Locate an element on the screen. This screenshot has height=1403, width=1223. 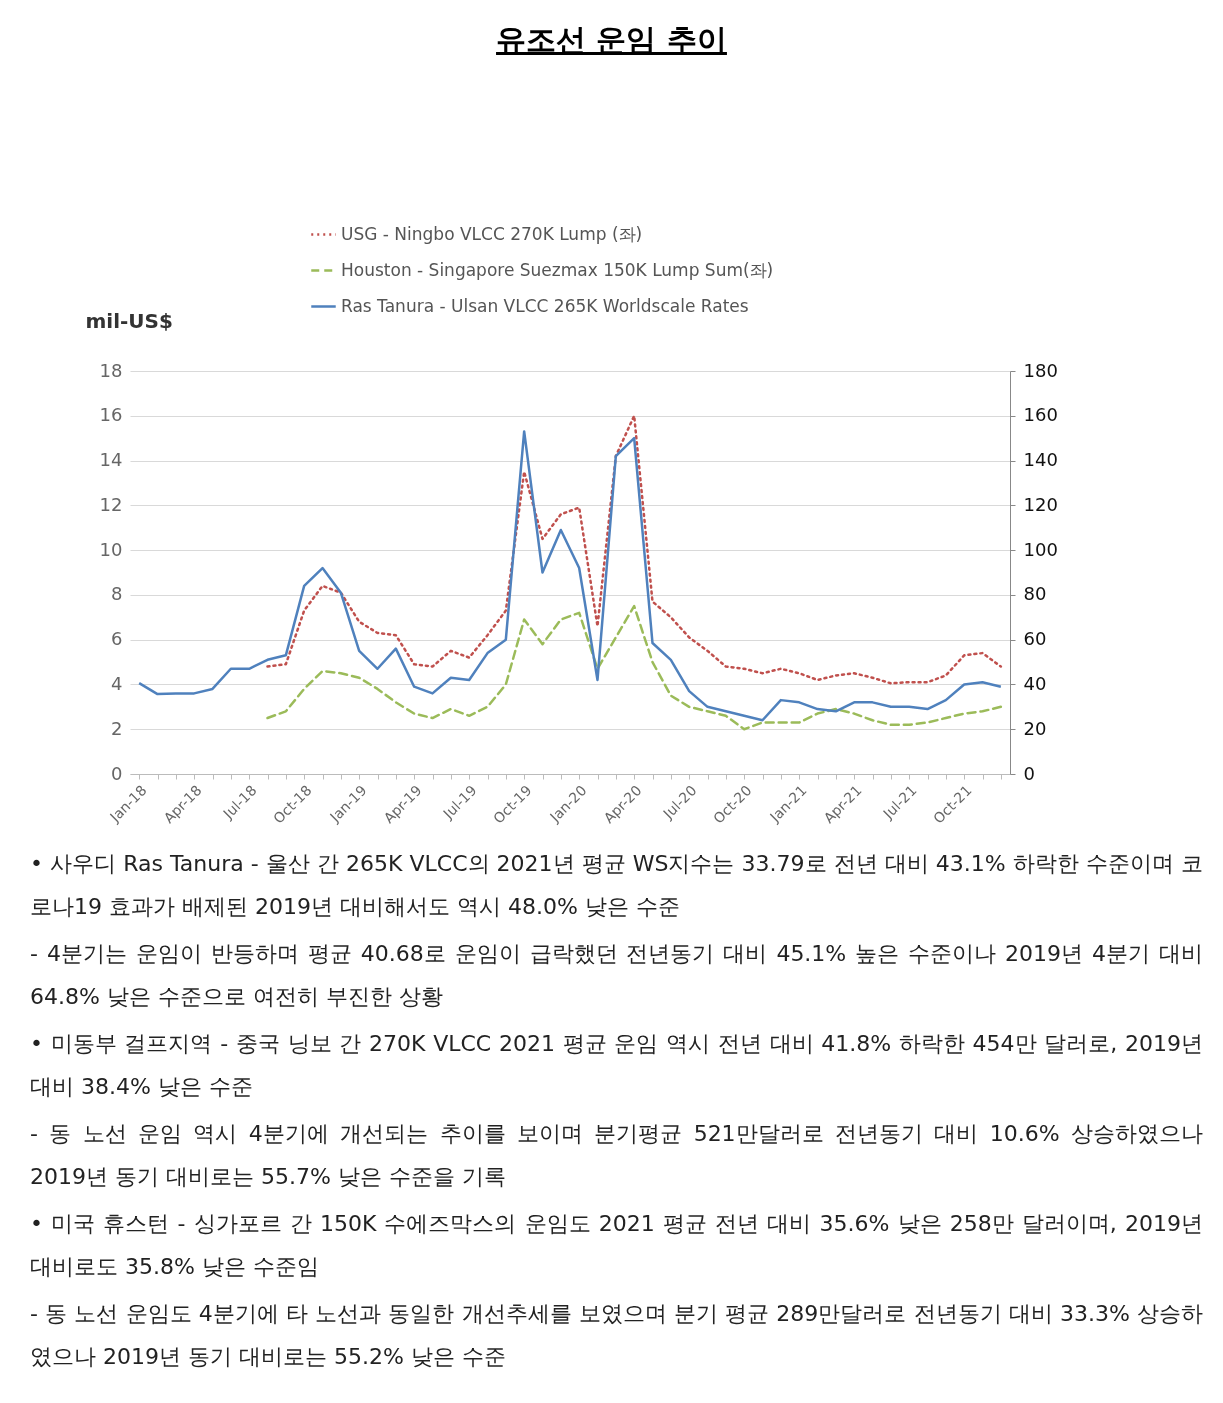
y2-tick-label: 80 is located at coordinates (1035, 594).